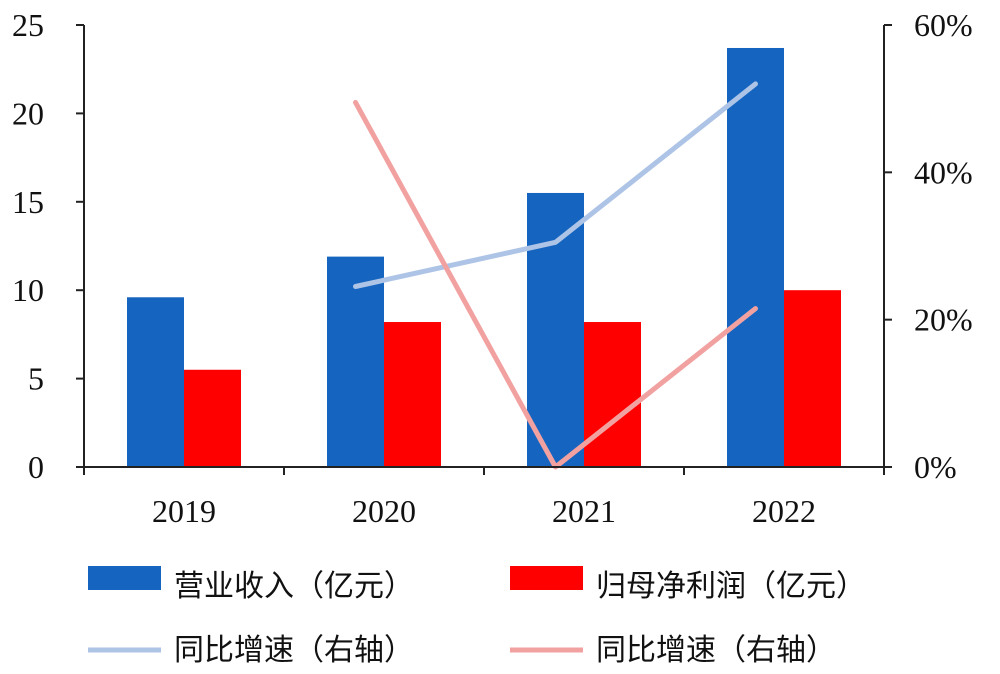 Image resolution: width=1000 pixels, height=674 pixels. I want to click on revenue-bar-2022, so click(755, 257).